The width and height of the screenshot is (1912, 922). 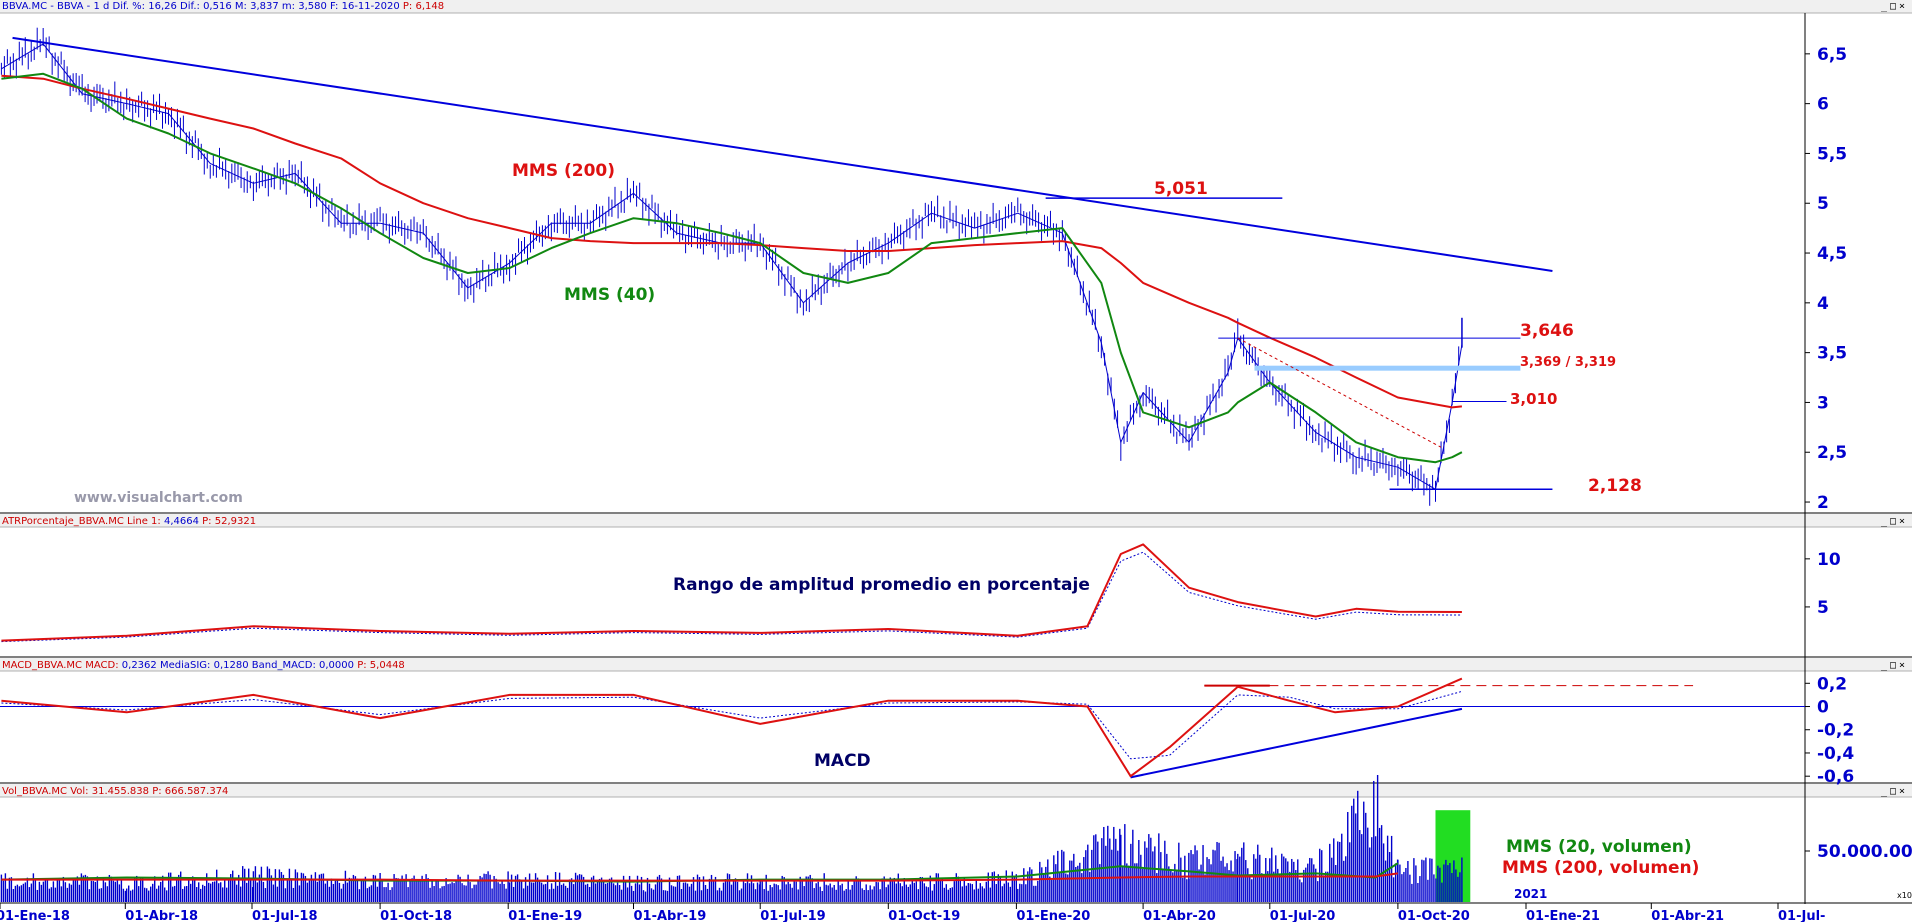 What do you see at coordinates (334, 6) in the screenshot?
I see `date-label: F:` at bounding box center [334, 6].